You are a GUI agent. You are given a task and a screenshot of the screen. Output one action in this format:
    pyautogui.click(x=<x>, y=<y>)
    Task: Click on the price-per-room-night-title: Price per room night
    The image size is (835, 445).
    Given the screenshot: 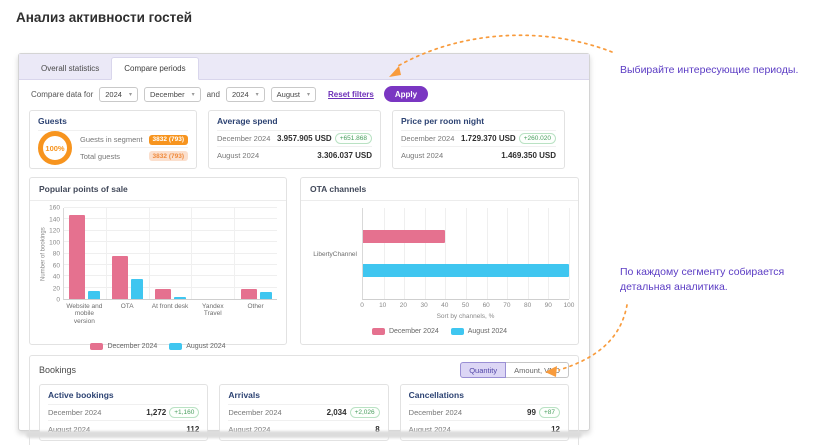 What is the action you would take?
    pyautogui.click(x=478, y=123)
    